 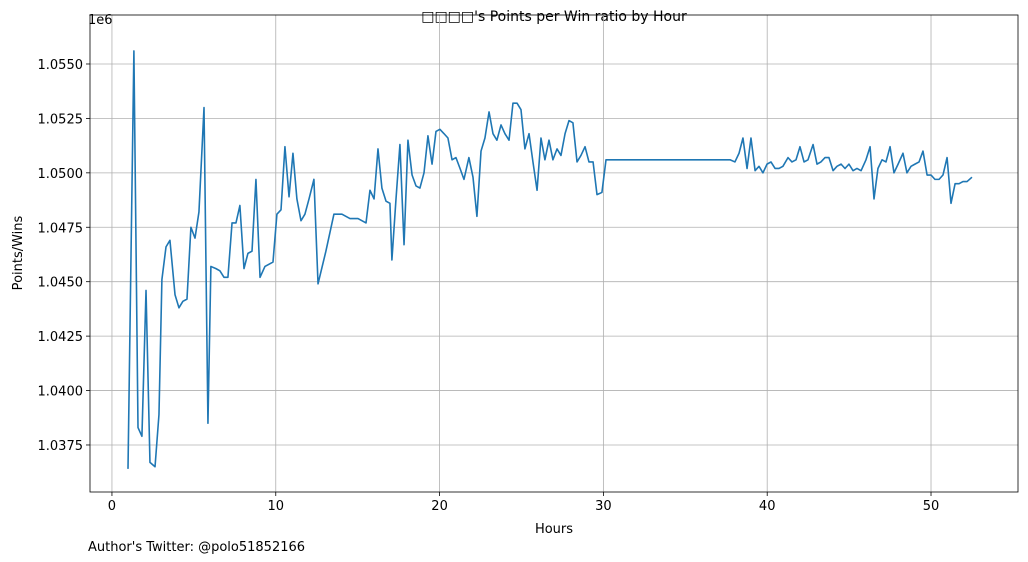 What do you see at coordinates (196, 547) in the screenshot?
I see `footnote: Author's Twitter: @polo51852166` at bounding box center [196, 547].